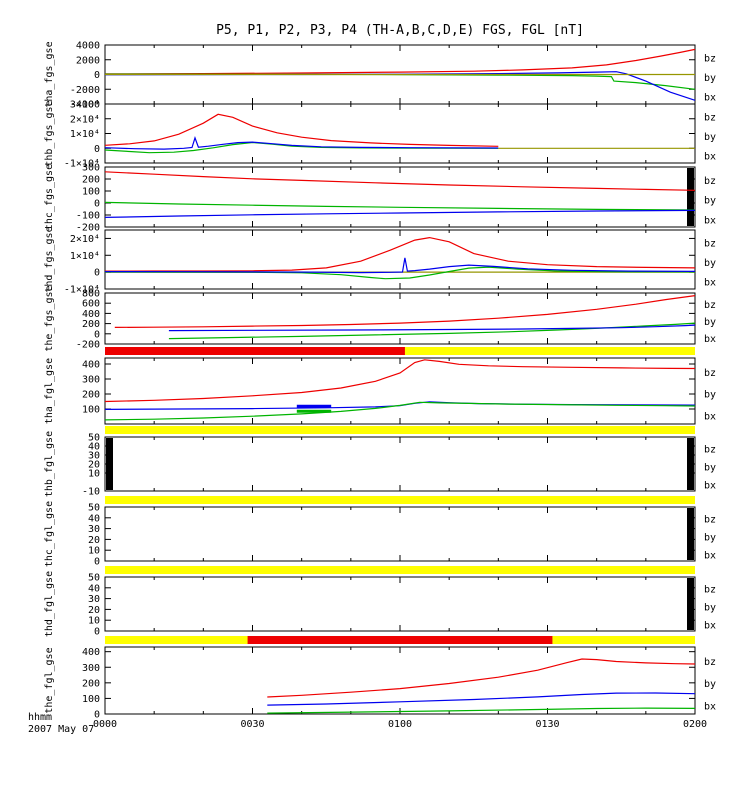  Describe the element at coordinates (481, 678) in the screenshot. I see `series-the_fgl_gse-bz` at that location.